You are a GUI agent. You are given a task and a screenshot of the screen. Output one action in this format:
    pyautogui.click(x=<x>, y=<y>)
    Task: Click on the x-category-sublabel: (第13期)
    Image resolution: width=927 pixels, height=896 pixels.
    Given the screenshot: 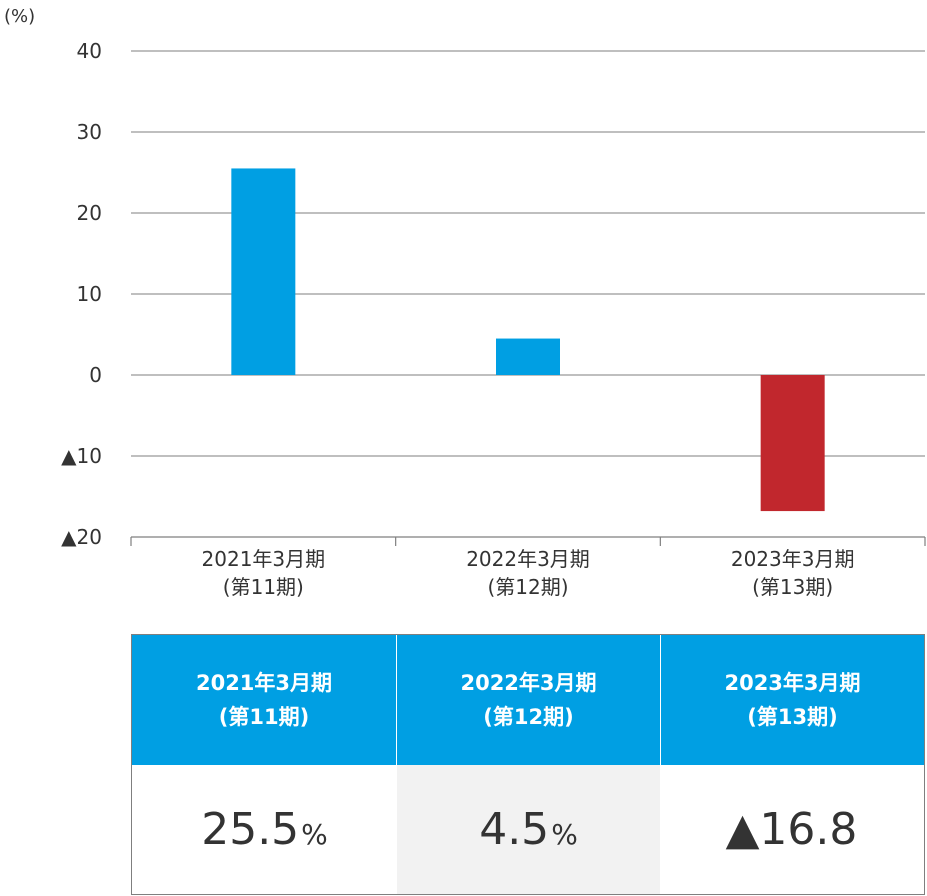 What is the action you would take?
    pyautogui.click(x=792, y=587)
    